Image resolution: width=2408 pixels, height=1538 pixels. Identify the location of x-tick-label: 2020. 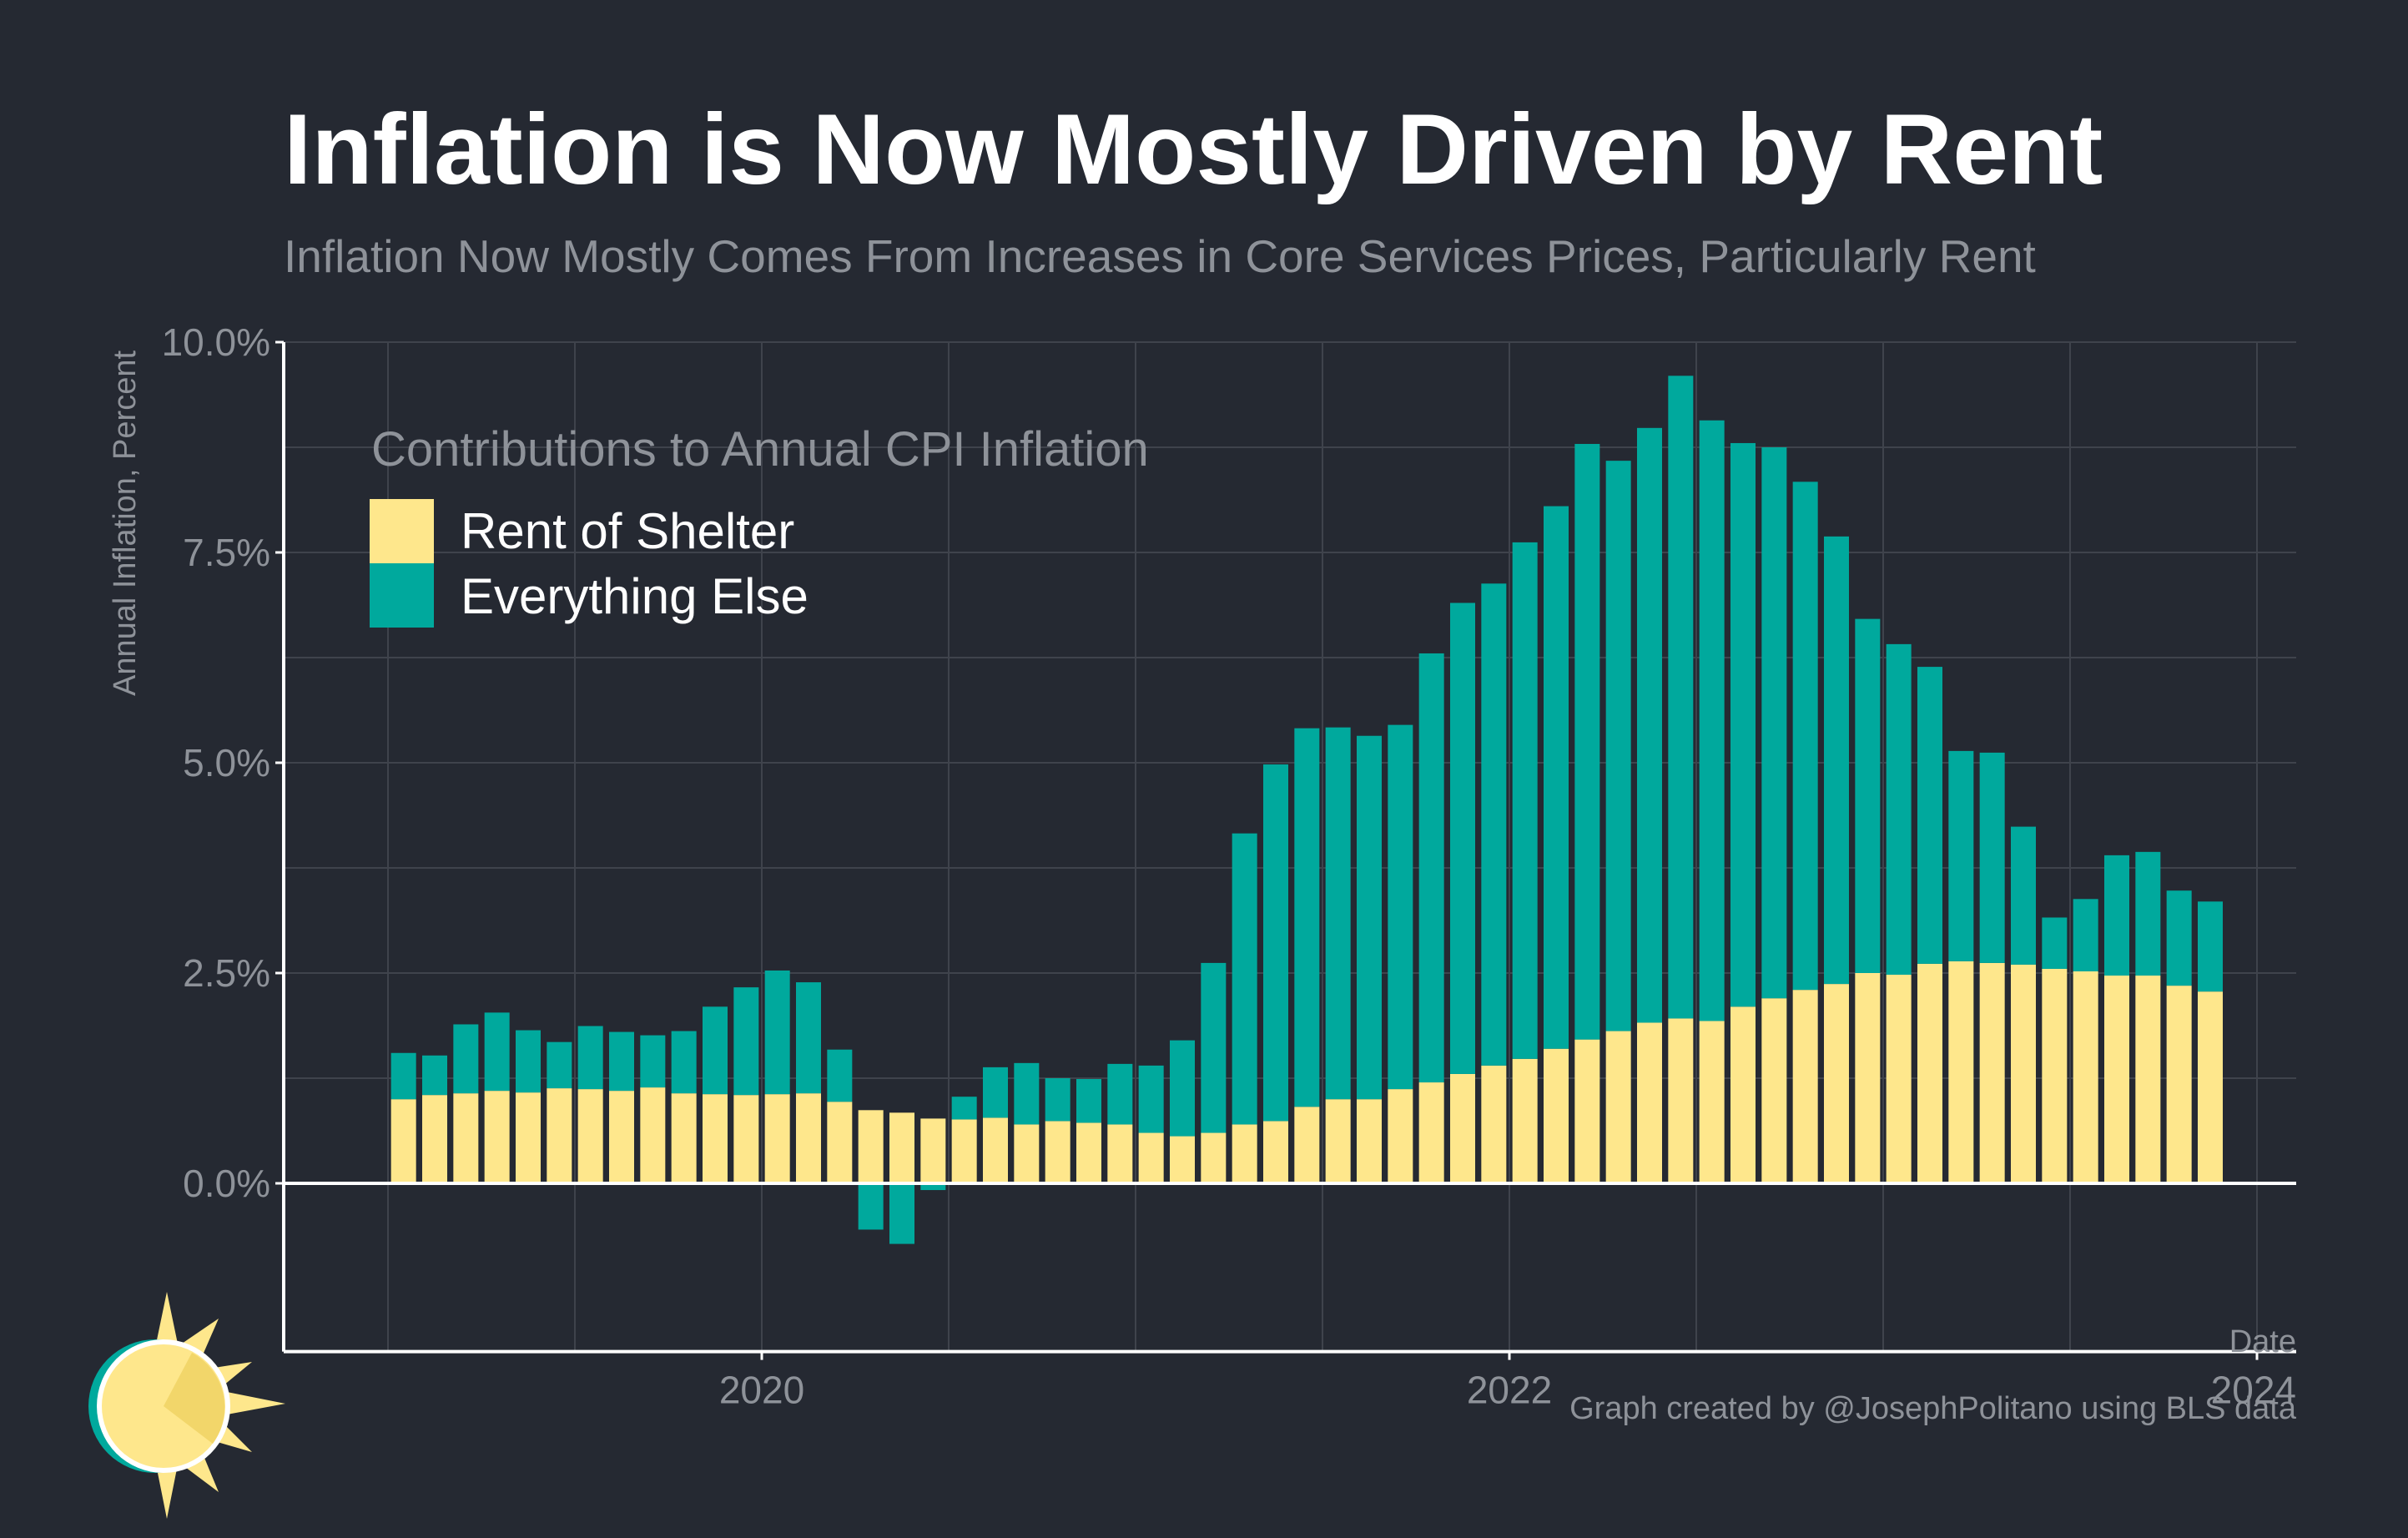
(761, 1390).